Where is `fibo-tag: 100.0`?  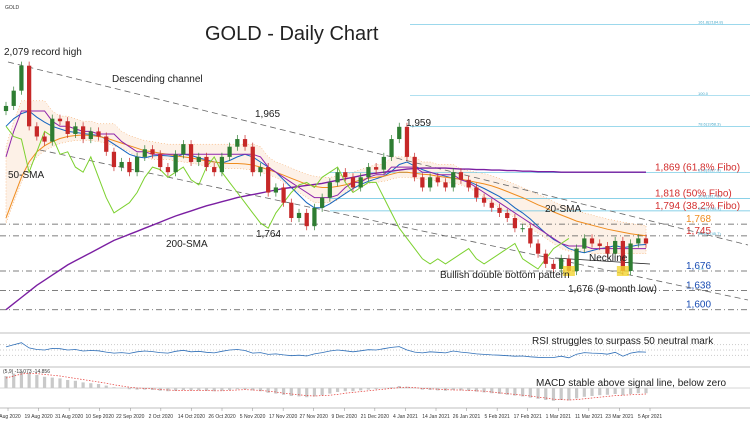
fibo-tag: 100.0 is located at coordinates (703, 93).